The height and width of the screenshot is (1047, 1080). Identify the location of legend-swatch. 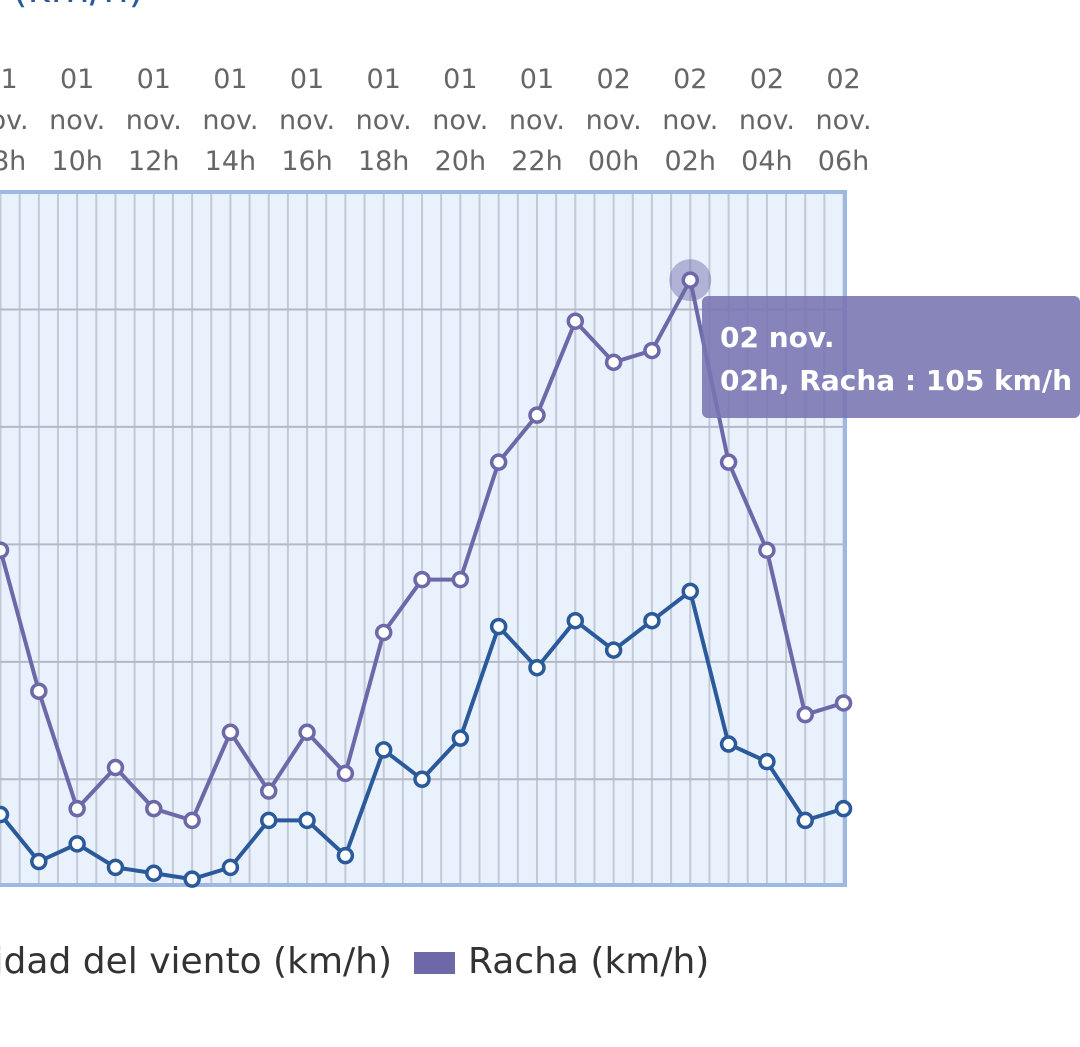
(434, 963).